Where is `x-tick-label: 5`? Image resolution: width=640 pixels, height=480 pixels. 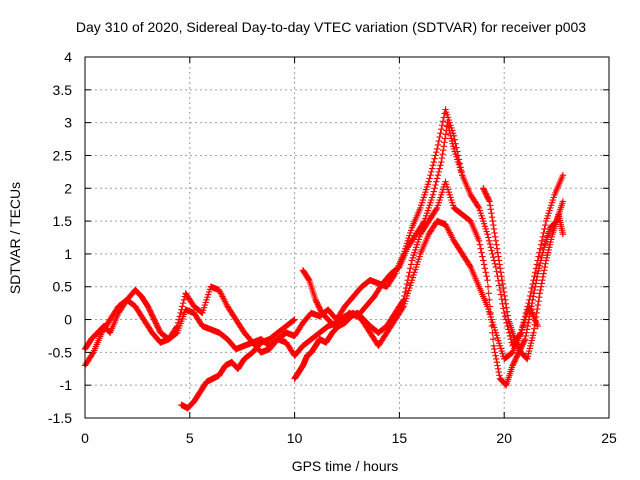
x-tick-label: 5 is located at coordinates (190, 438).